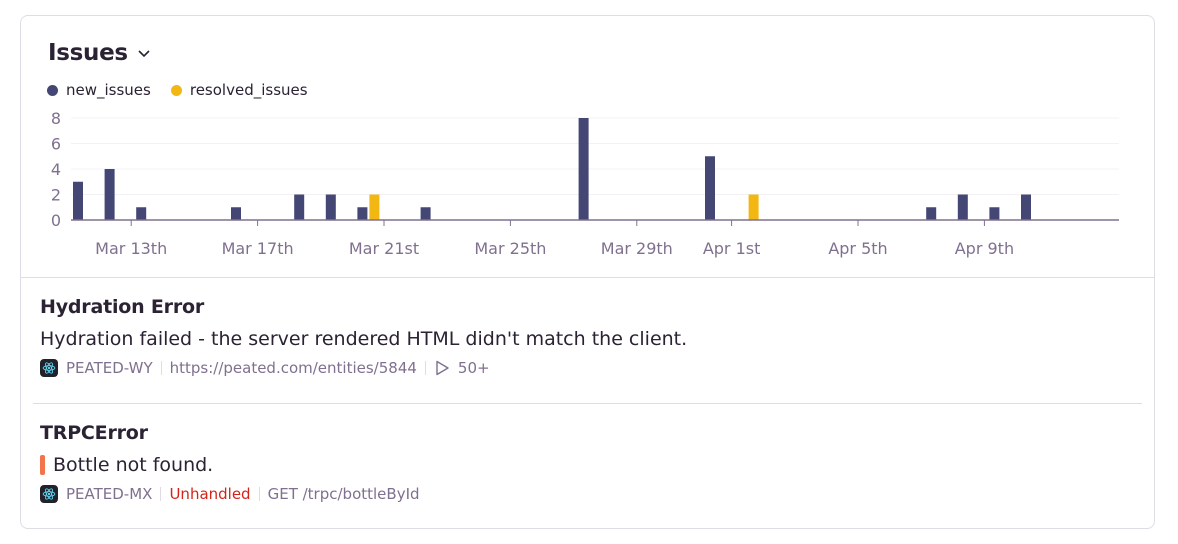 The image size is (1178, 544). What do you see at coordinates (258, 248) in the screenshot?
I see `x-tick-label: Mar 17th` at bounding box center [258, 248].